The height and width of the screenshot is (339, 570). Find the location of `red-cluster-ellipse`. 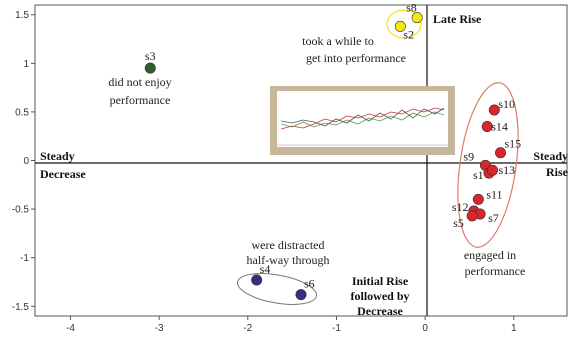

red-cluster-ellipse is located at coordinates (488, 165).